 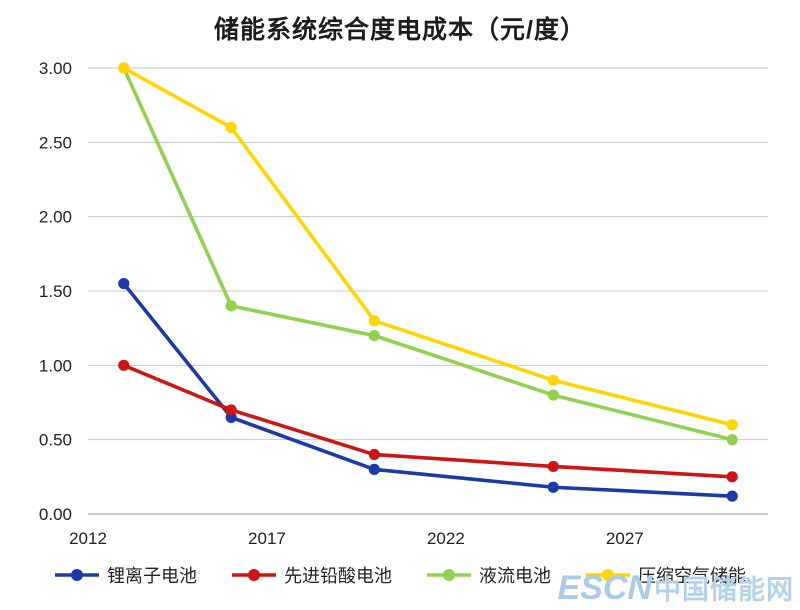 I want to click on legend-label: 液流电池, so click(x=515, y=576).